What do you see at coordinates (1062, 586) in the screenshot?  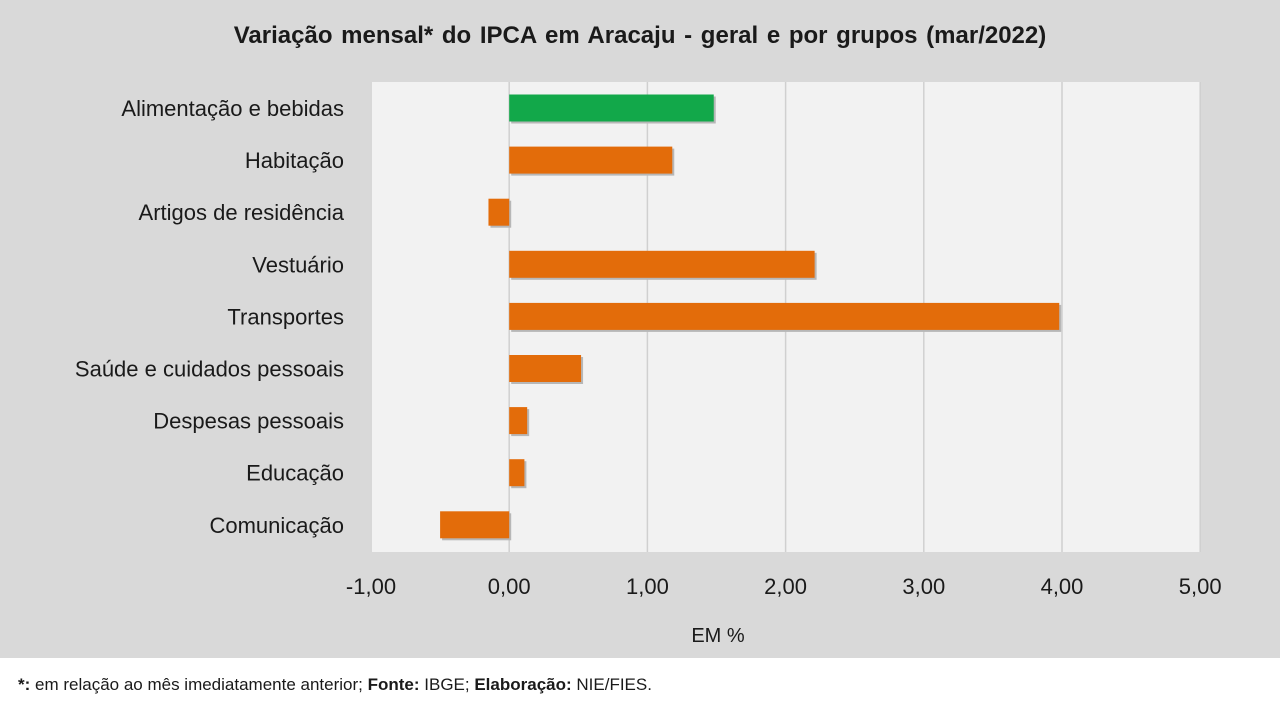 I see `x-tick-label: 4,00` at bounding box center [1062, 586].